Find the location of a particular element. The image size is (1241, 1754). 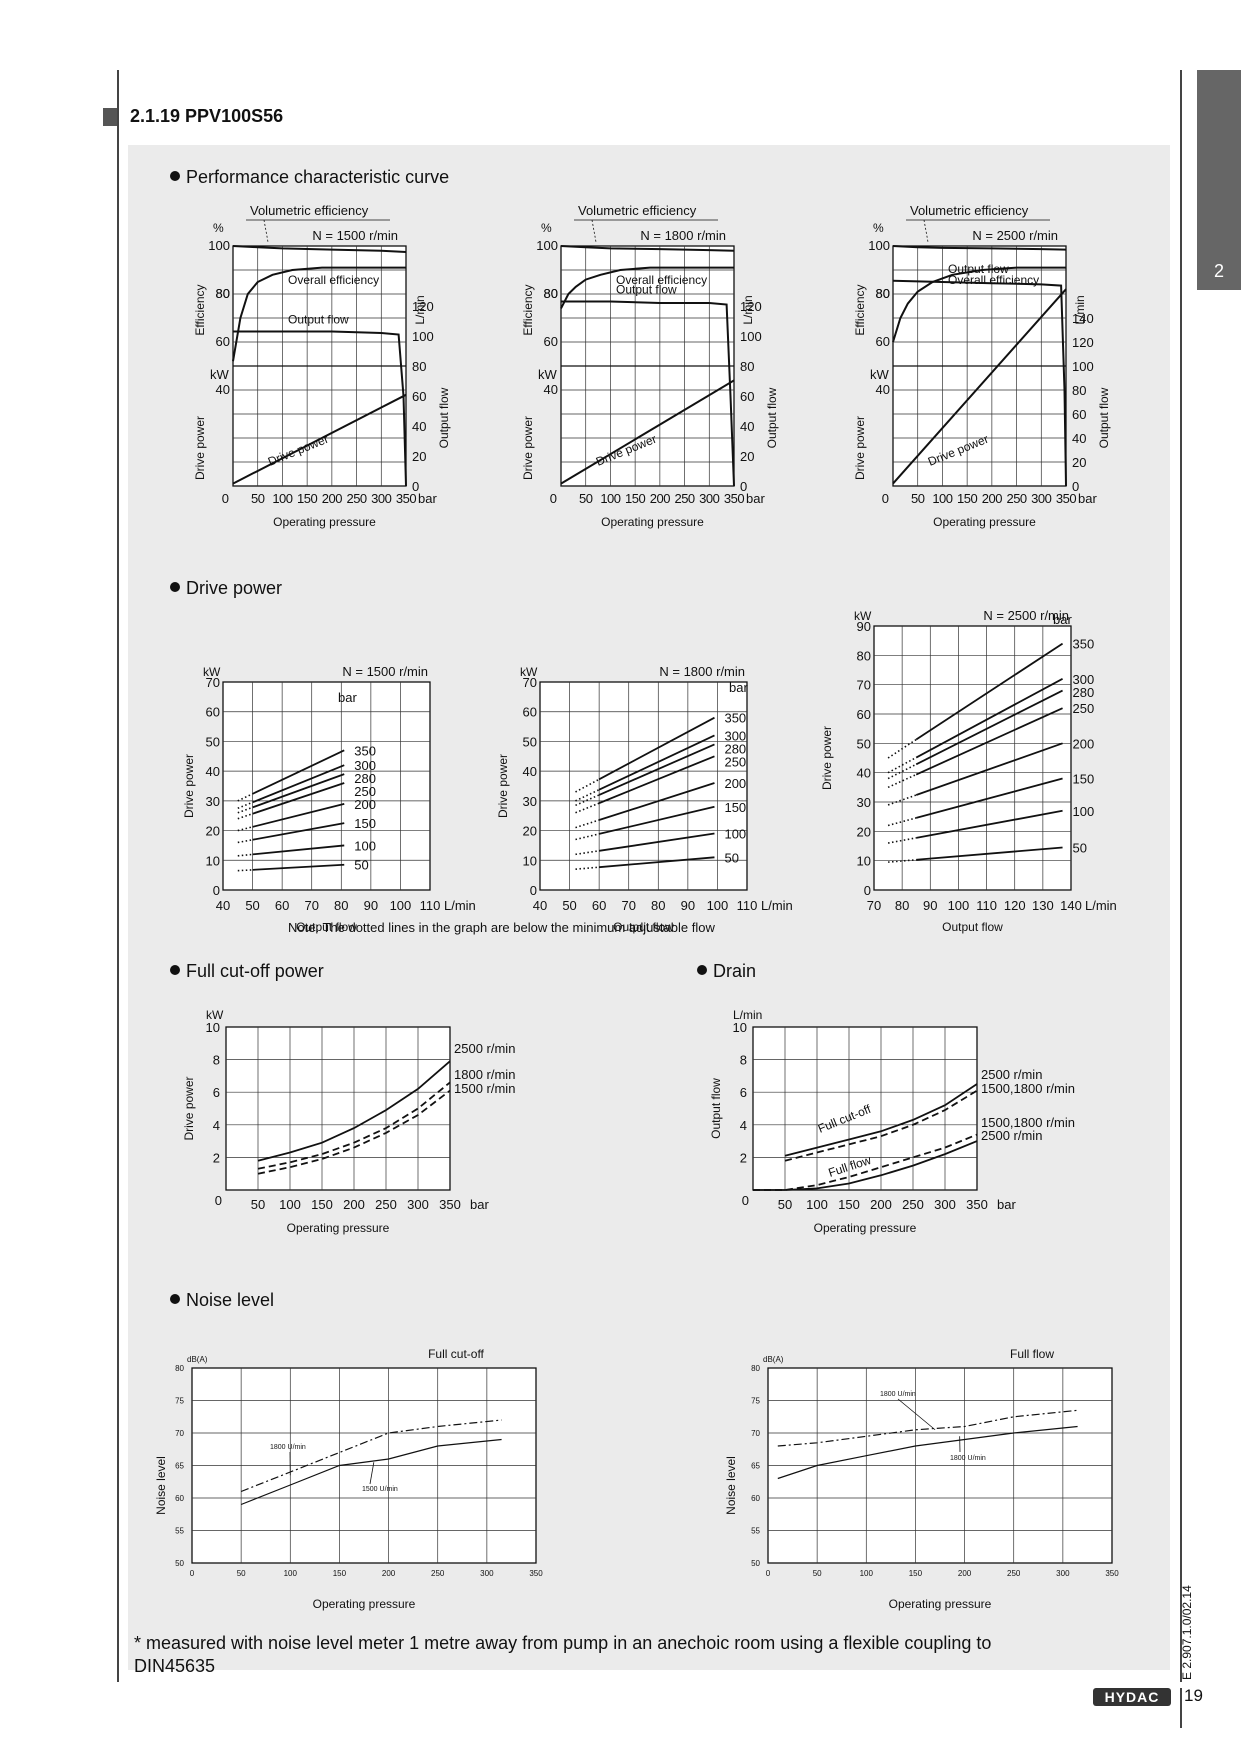

cutoff-plot-area is located at coordinates (338, 1108).